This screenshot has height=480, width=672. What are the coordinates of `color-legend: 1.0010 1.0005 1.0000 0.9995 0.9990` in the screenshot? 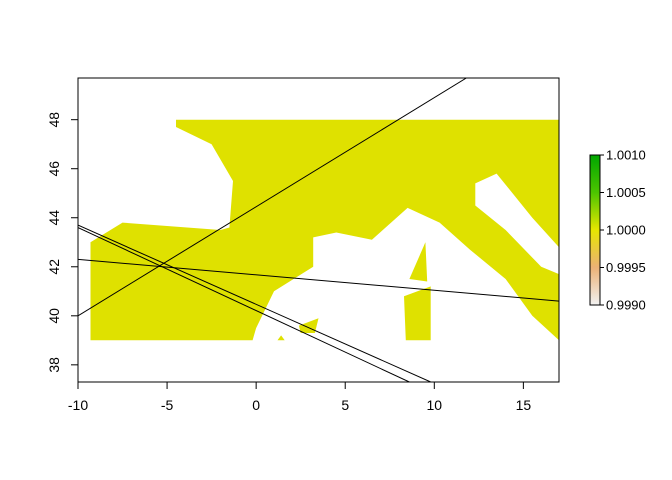 It's located at (617, 230).